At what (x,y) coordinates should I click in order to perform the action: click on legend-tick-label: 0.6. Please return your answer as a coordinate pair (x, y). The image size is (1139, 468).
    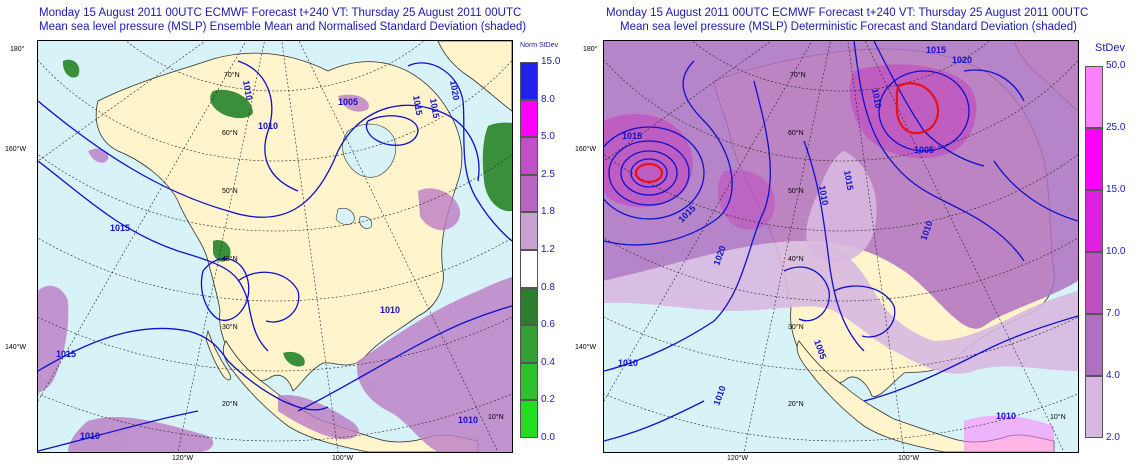
    Looking at the image, I should click on (548, 325).